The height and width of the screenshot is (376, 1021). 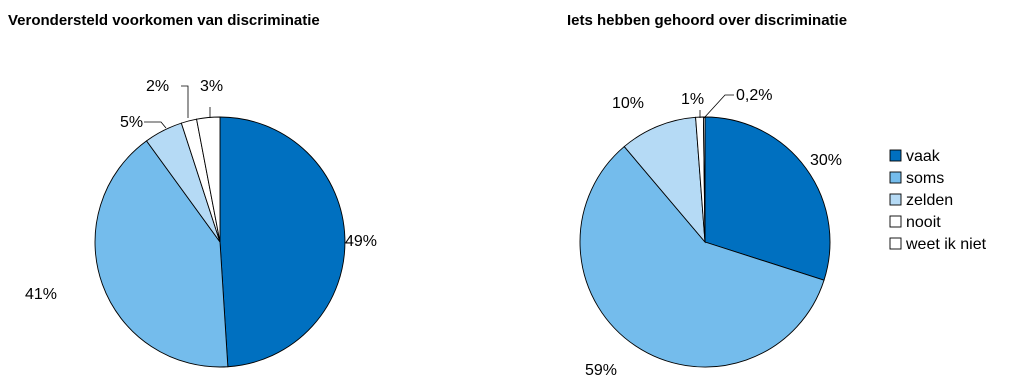 I want to click on data-label-soms: 59%, so click(x=601, y=369).